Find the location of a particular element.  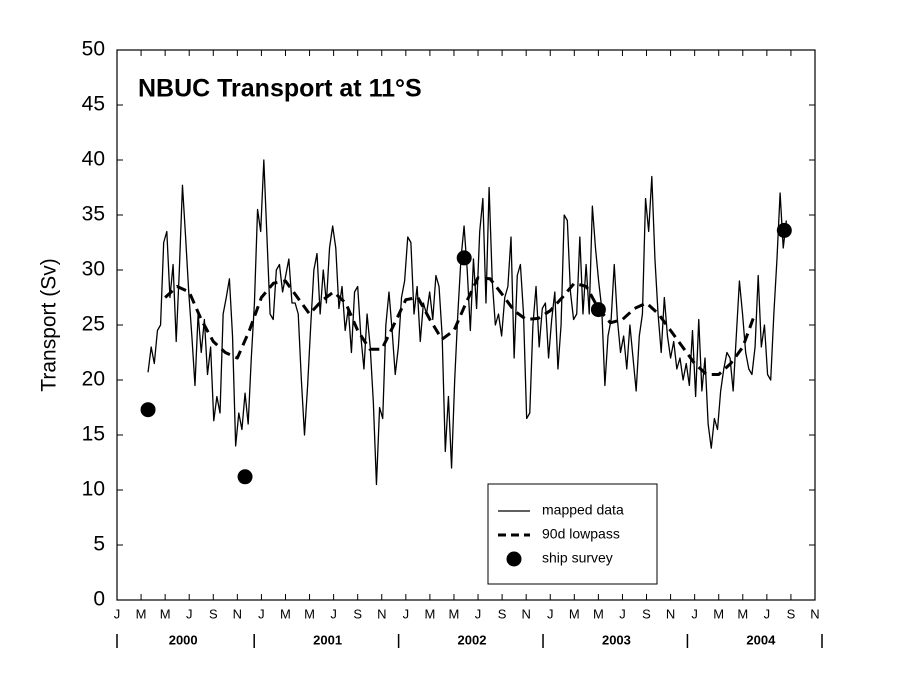

y-tick-label: 35 is located at coordinates (93, 214).